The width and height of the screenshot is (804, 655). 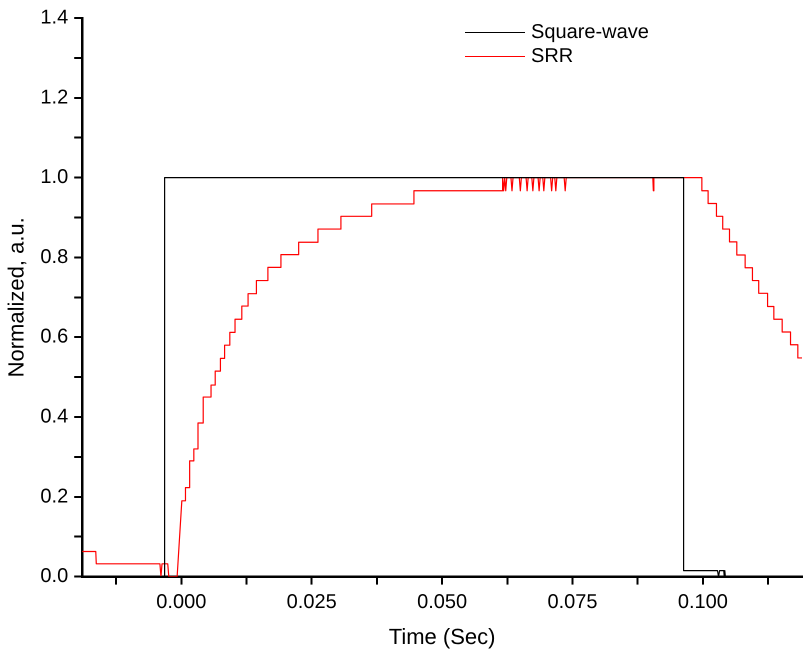 What do you see at coordinates (590, 32) in the screenshot?
I see `legend-label: Square-wave` at bounding box center [590, 32].